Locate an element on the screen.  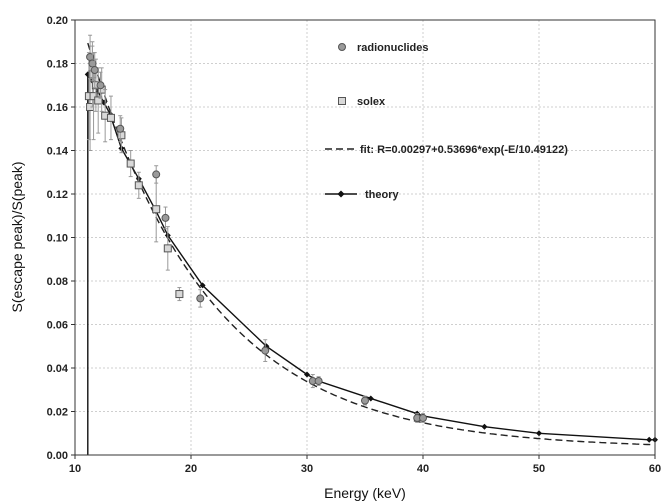
legend-item-radionuclides: radionuclides is located at coordinates (383, 48).